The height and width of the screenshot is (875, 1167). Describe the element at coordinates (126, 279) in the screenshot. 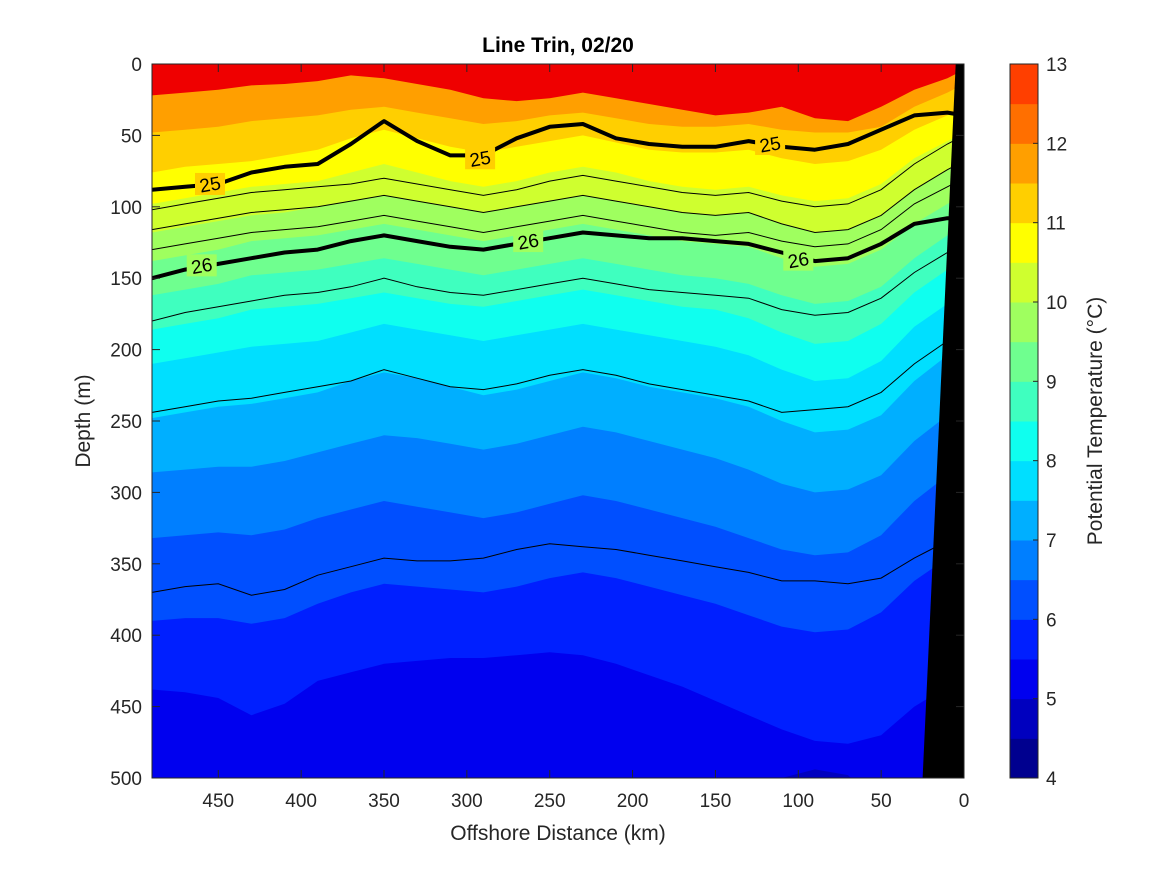

I see `y-tick-label: 150` at that location.